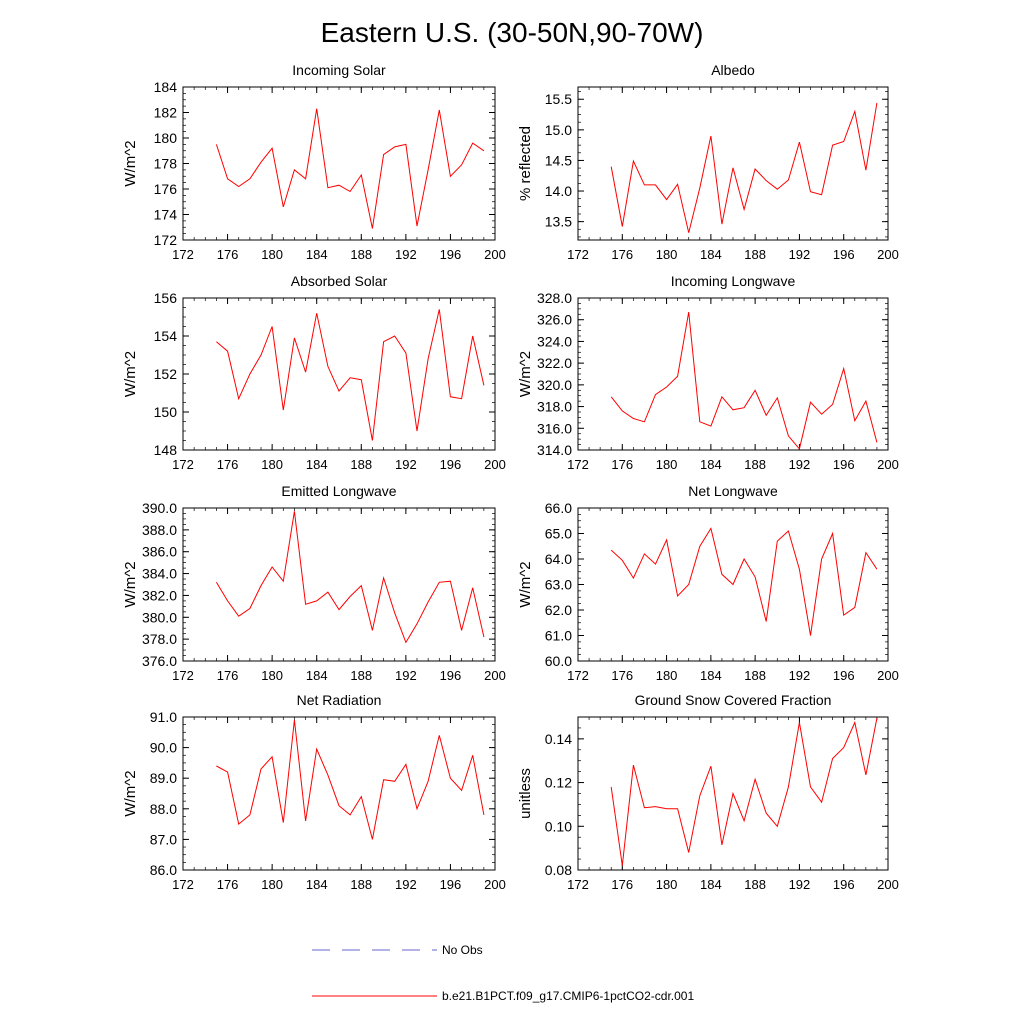 The height and width of the screenshot is (1024, 1024). What do you see at coordinates (525, 793) in the screenshot?
I see `y-axis-label: unitless` at bounding box center [525, 793].